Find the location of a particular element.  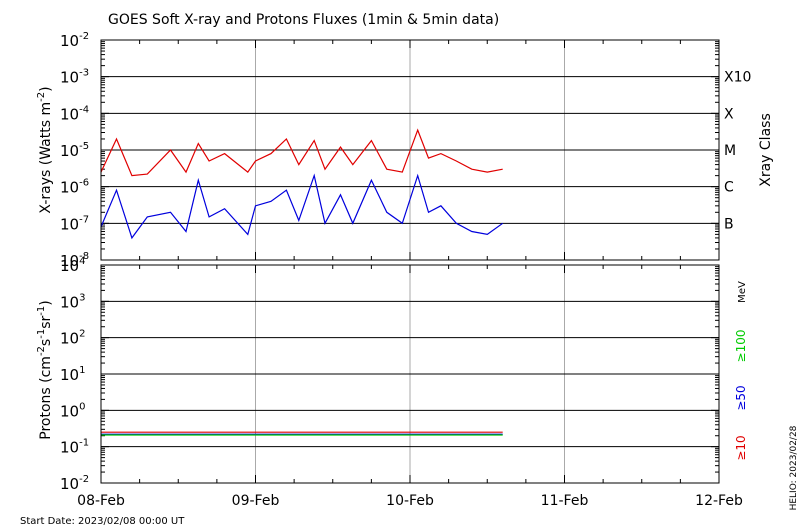

helio-stamp: HELIO: 2023/02/28 is located at coordinates (794, 467).